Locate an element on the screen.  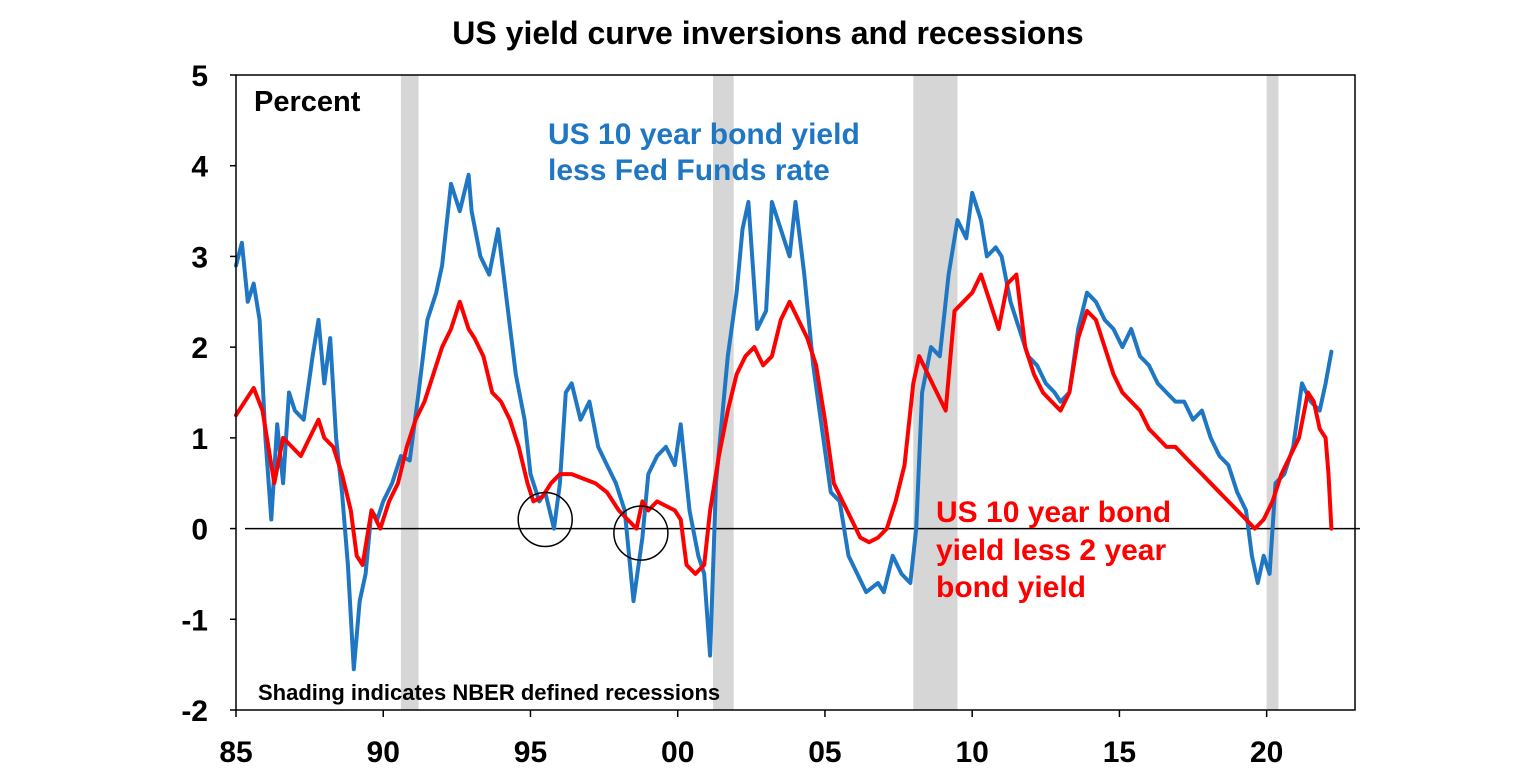
red-series-label-line-2: yield less 2 year is located at coordinates (1051, 550).